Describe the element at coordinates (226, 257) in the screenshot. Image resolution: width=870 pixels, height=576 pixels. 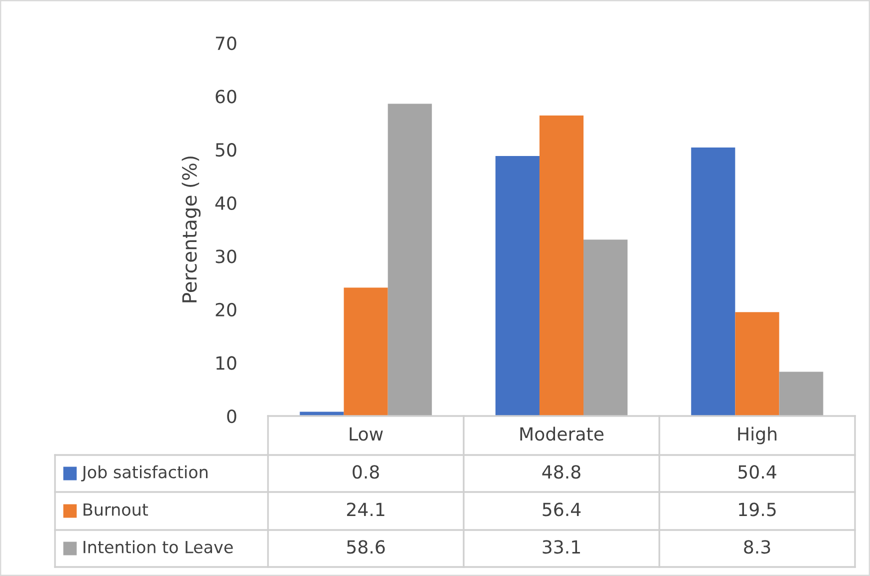
I see `y-tick-label: 30` at that location.